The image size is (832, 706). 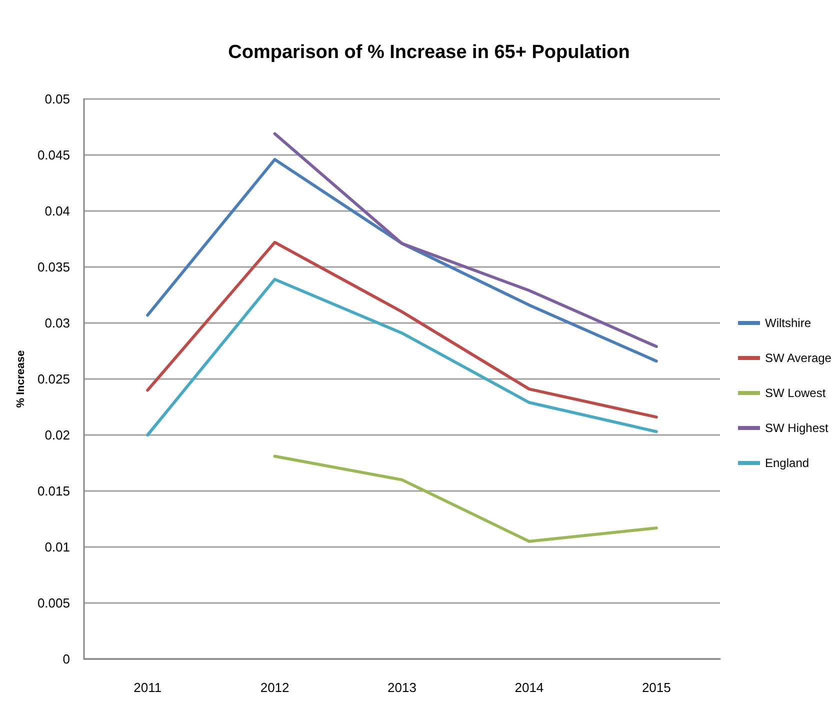 What do you see at coordinates (795, 393) in the screenshot?
I see `legend-label: SW Lowest` at bounding box center [795, 393].